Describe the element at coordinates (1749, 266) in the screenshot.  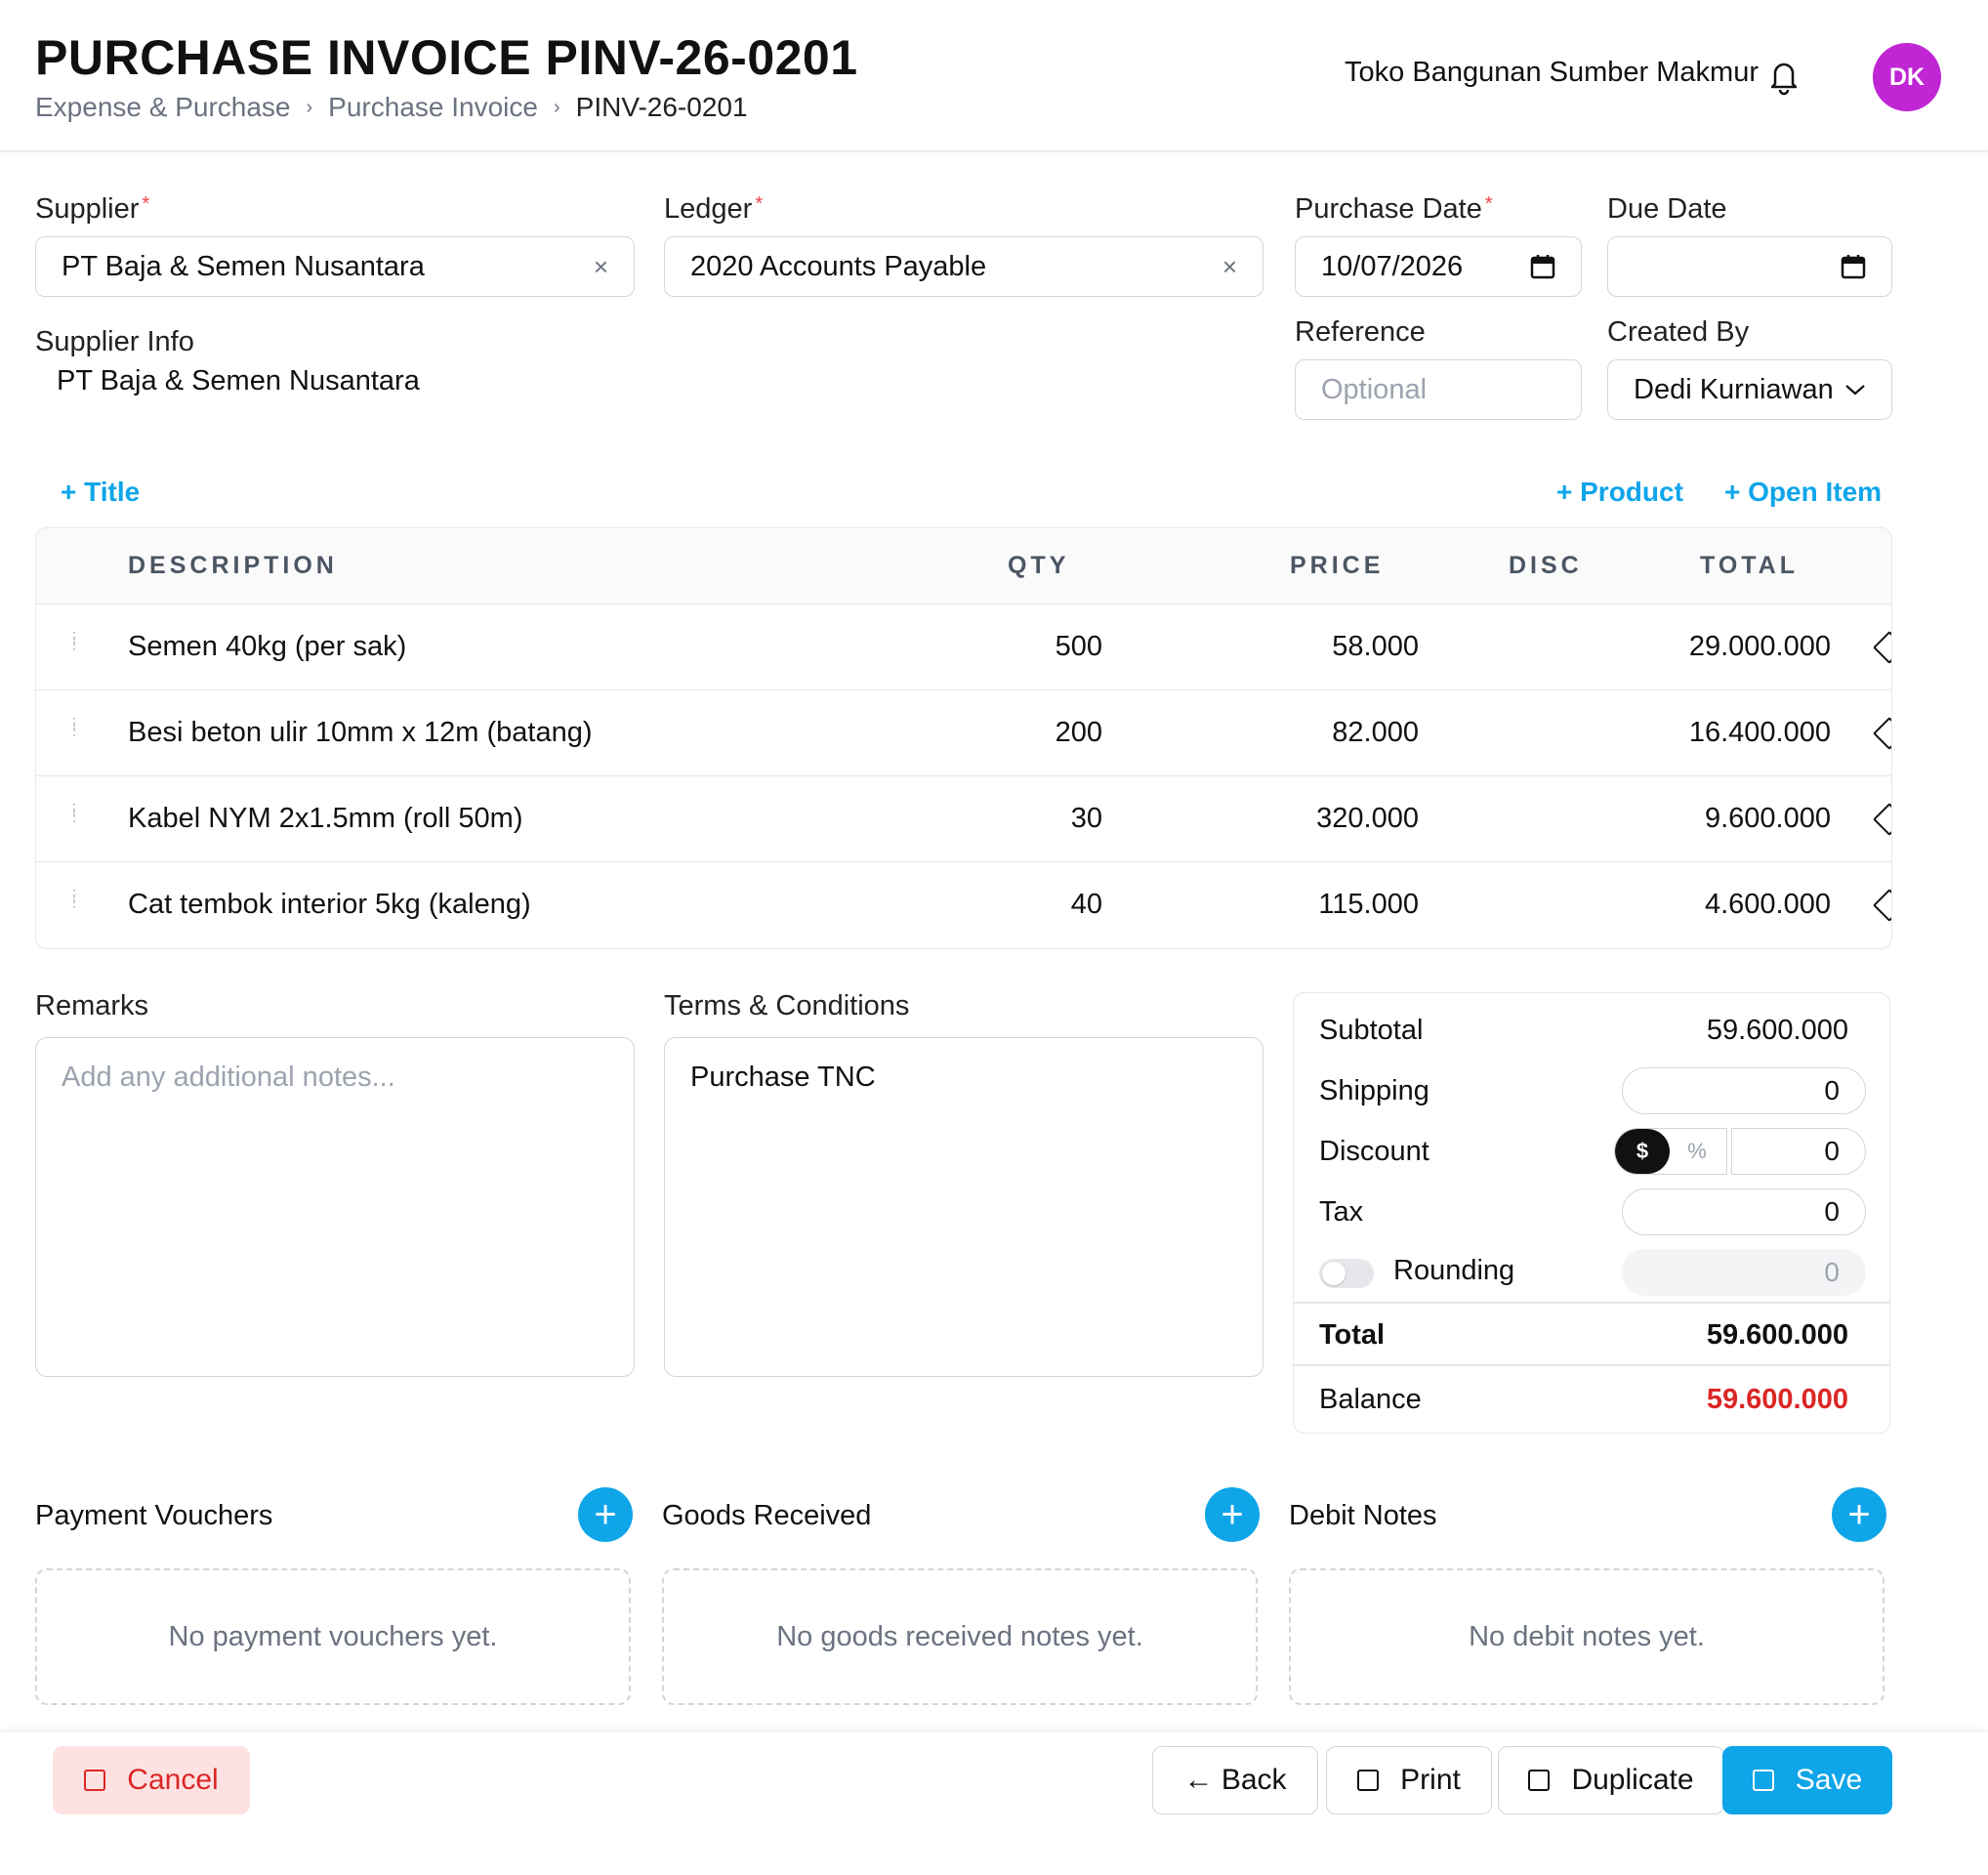
I see `due-date-input` at that location.